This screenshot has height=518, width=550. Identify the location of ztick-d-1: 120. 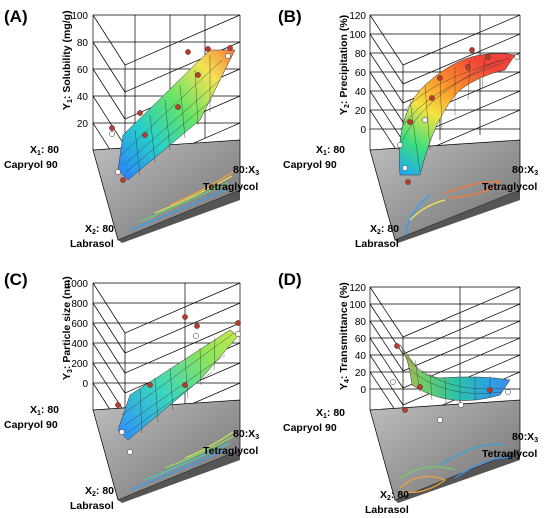
(357, 288).